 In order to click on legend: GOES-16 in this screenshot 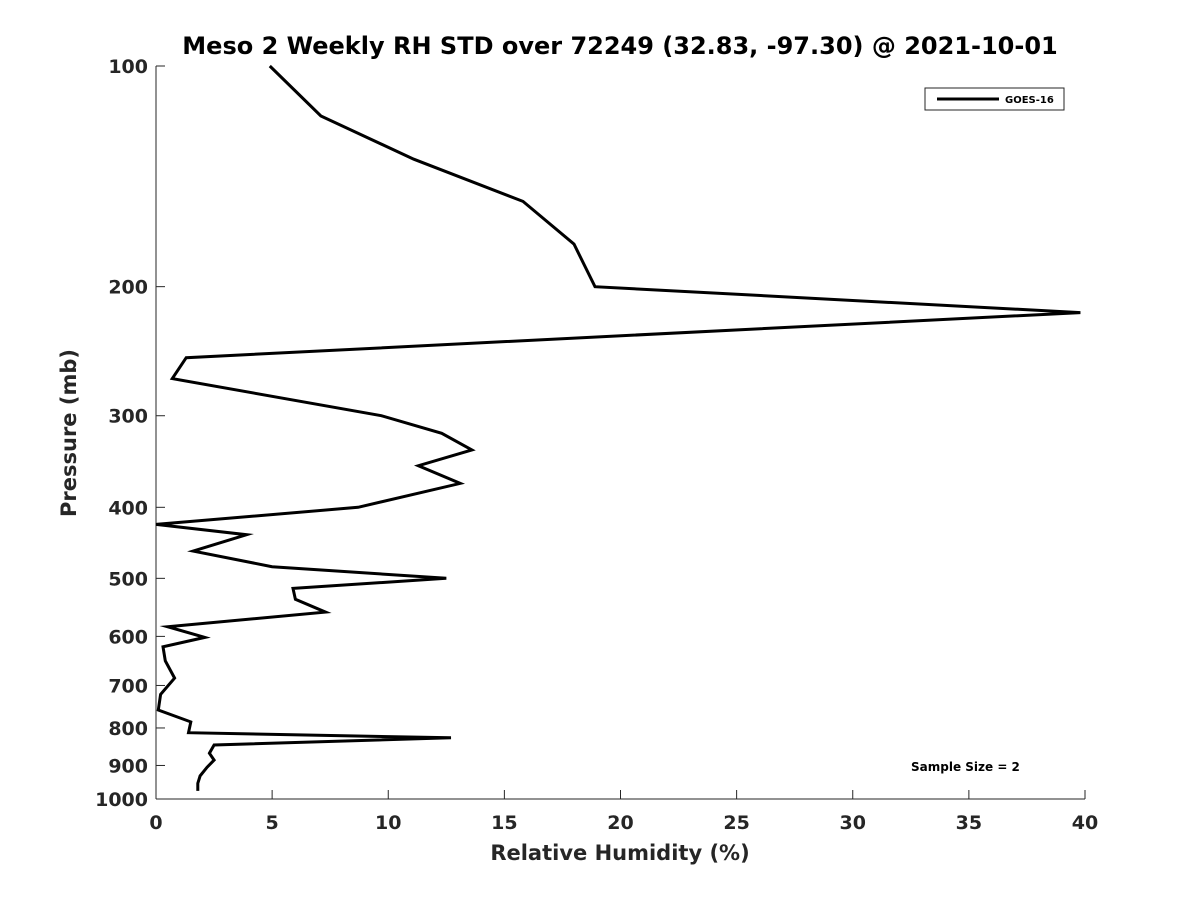, I will do `click(994, 99)`.